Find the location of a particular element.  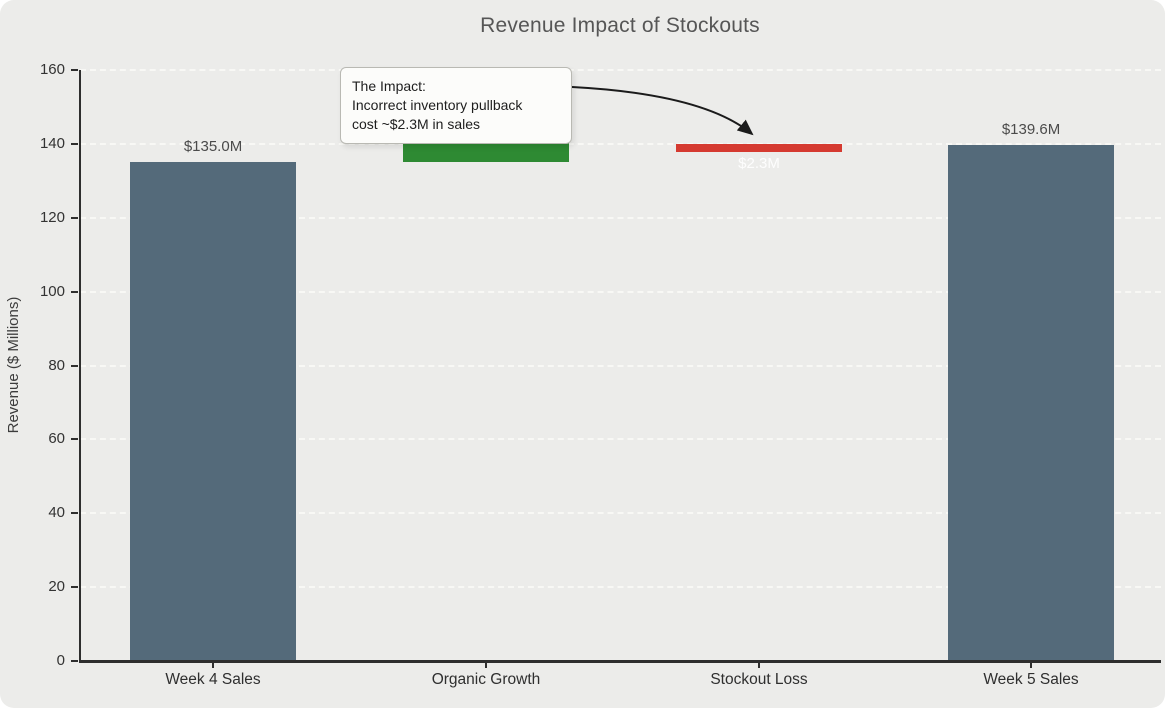

y-tick-label-20: 20 is located at coordinates (56, 587).